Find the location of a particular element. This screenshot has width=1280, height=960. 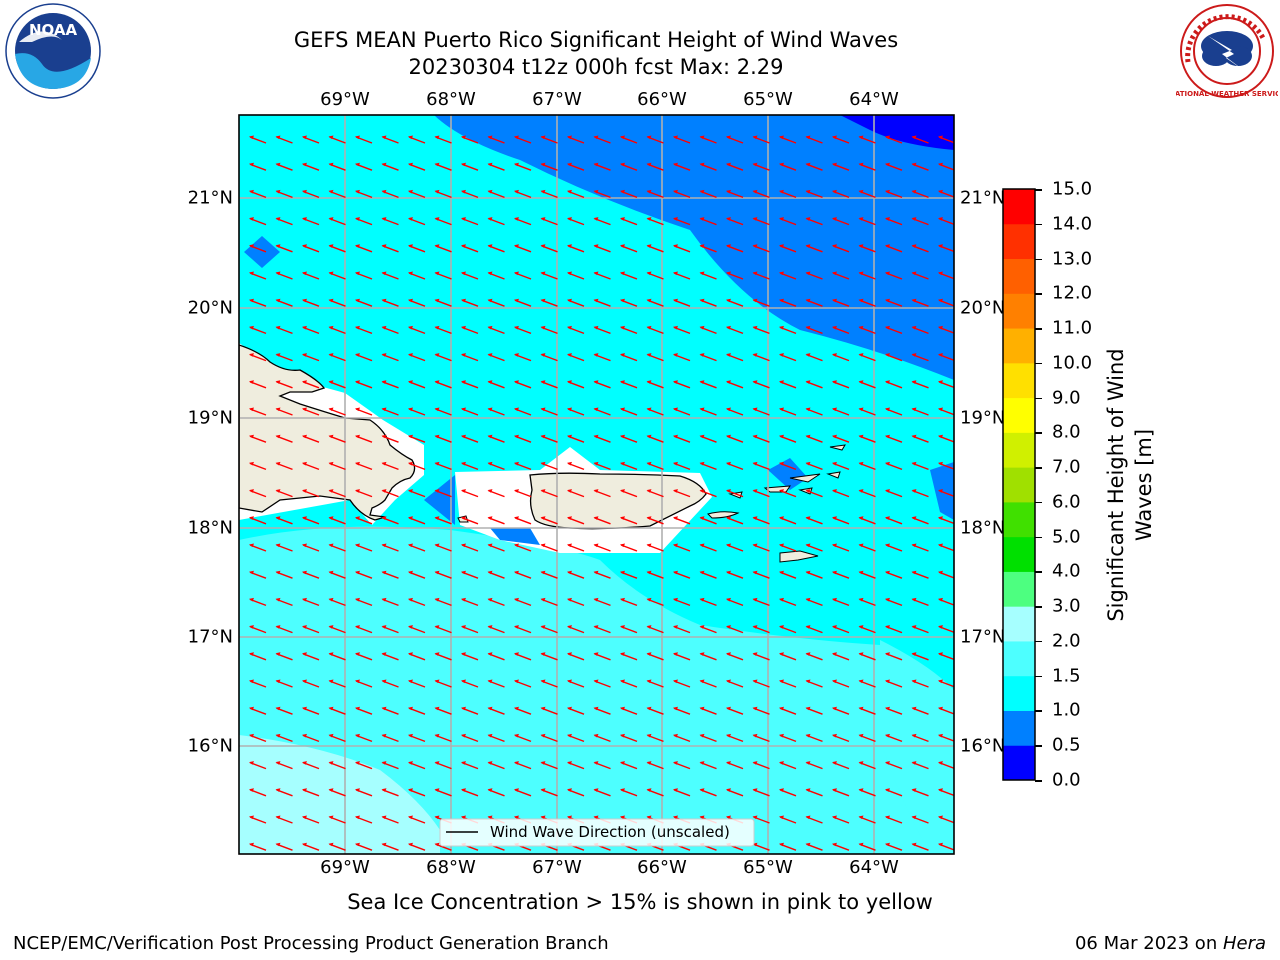

wave-zone-patch is located at coordinates (439, 500).